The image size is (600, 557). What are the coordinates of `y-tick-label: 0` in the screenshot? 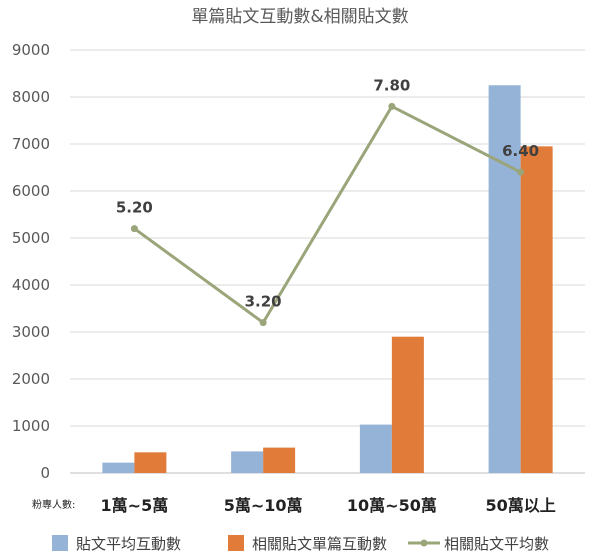 It's located at (45, 473).